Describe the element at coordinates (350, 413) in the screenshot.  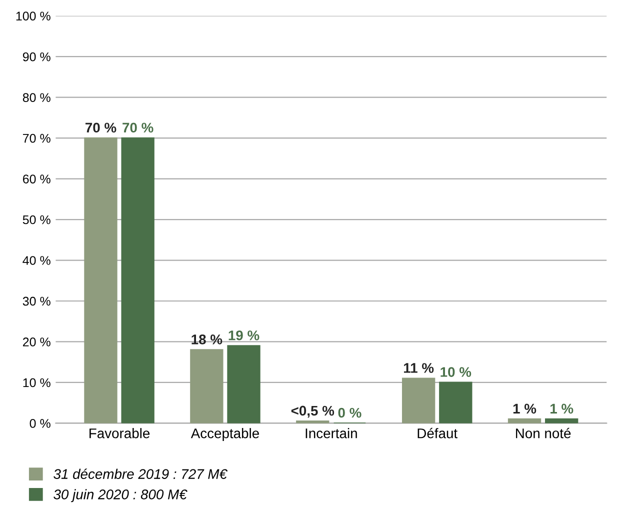
I see `data-label: 0 %` at that location.